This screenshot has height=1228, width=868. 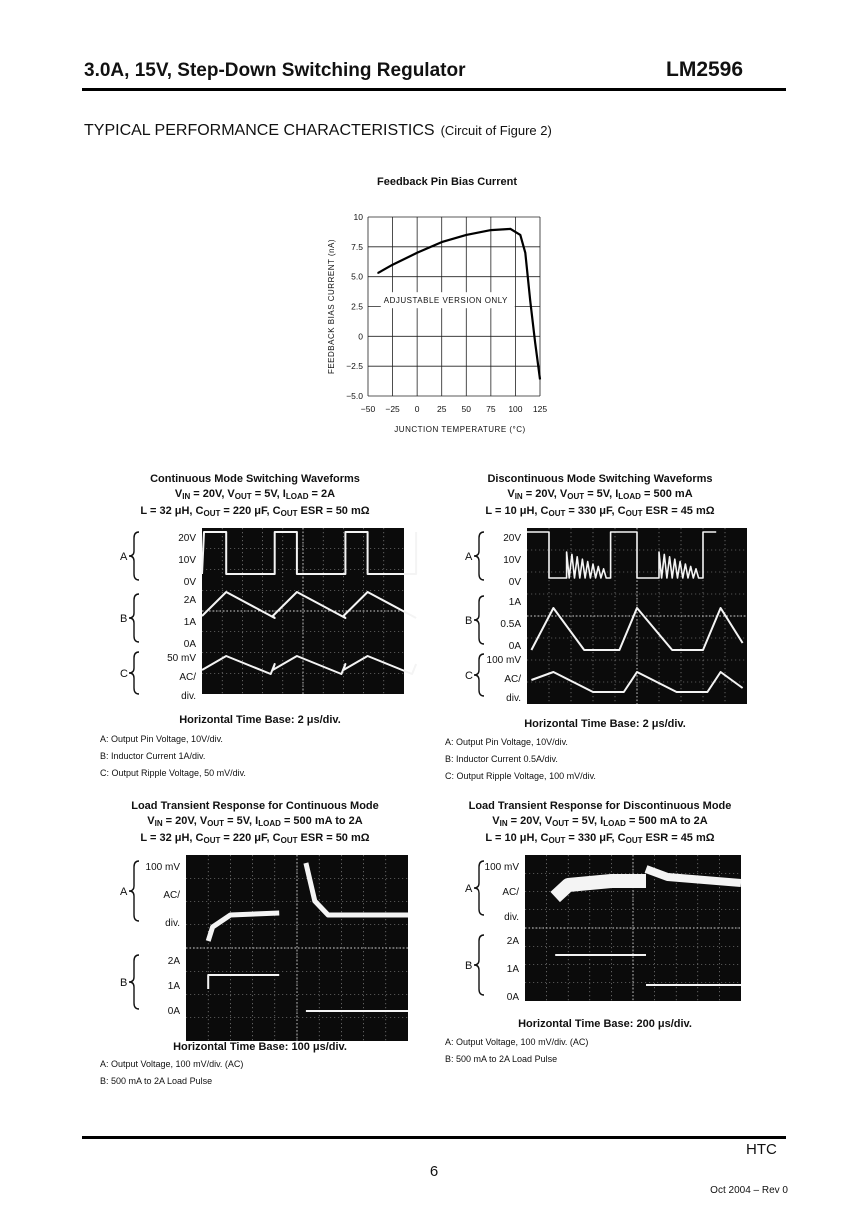 What do you see at coordinates (161, 739) in the screenshot?
I see `trace-caption: A: Output Pin Voltage, 10V/div.` at bounding box center [161, 739].